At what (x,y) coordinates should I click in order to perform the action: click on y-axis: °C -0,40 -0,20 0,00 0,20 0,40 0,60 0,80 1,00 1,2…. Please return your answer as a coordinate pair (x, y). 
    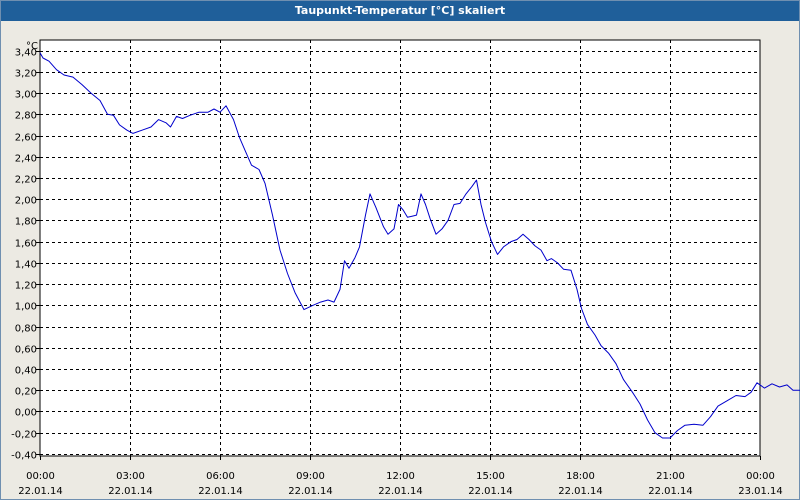
    Looking at the image, I should click on (25, 251).